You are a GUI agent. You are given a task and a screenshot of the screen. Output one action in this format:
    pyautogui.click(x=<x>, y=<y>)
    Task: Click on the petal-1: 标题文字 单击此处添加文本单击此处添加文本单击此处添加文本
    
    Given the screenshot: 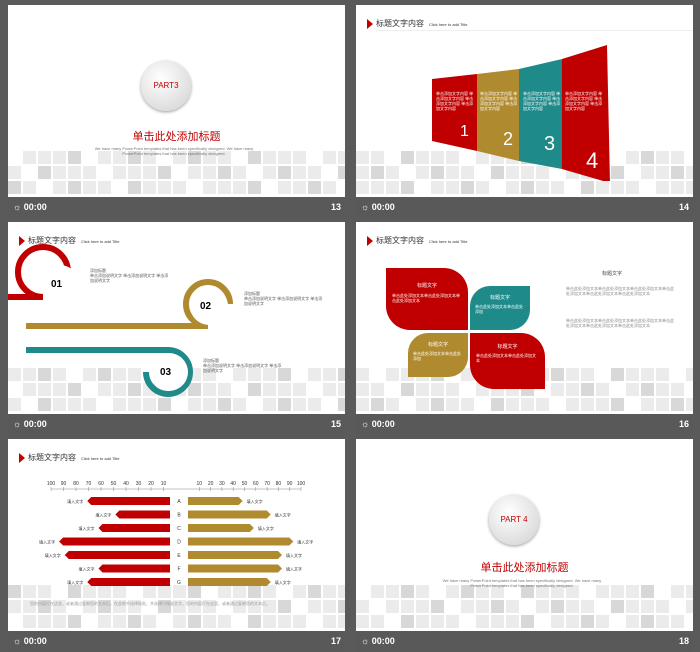 What is the action you would take?
    pyautogui.click(x=427, y=299)
    